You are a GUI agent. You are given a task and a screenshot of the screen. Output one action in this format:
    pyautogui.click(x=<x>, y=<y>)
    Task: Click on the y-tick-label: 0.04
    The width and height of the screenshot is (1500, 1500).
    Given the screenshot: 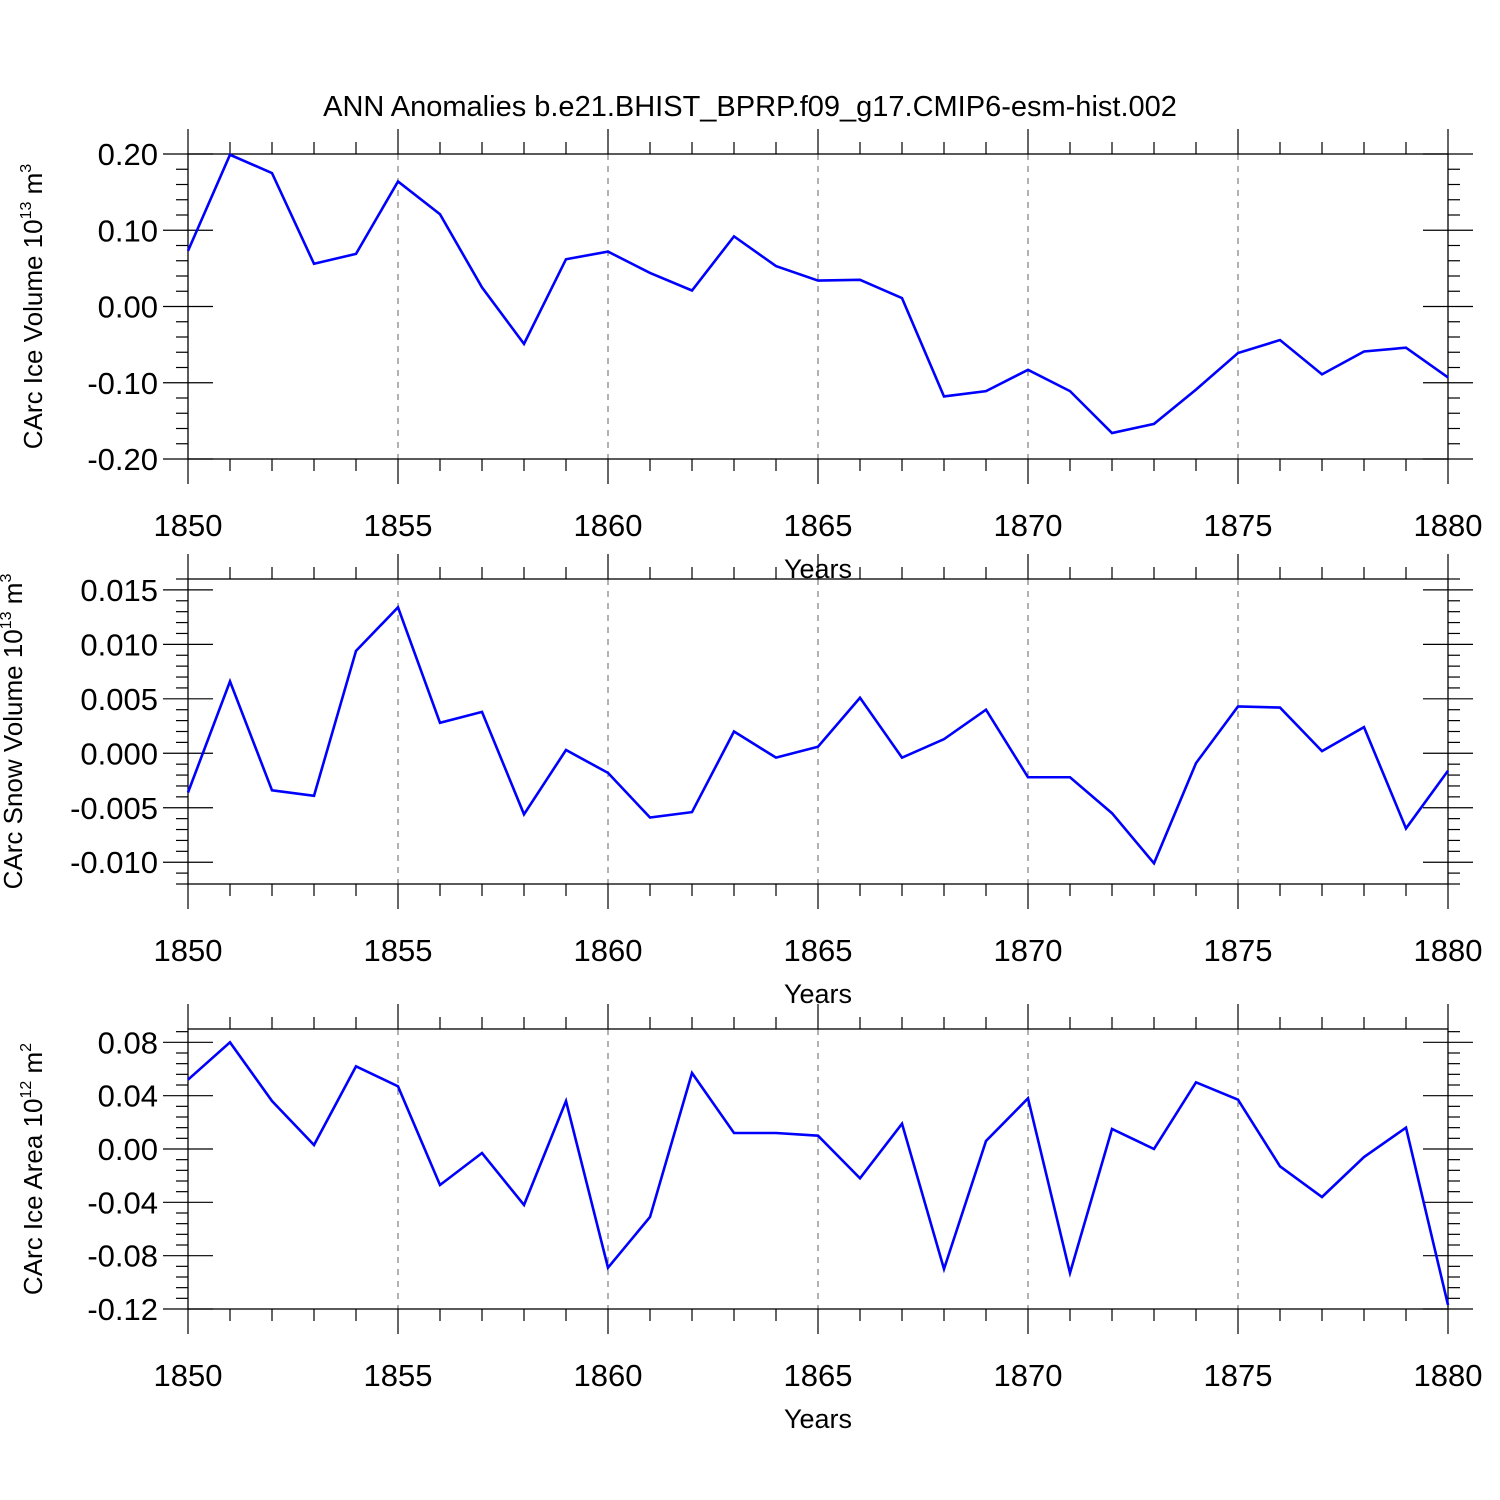 What is the action you would take?
    pyautogui.click(x=128, y=1096)
    